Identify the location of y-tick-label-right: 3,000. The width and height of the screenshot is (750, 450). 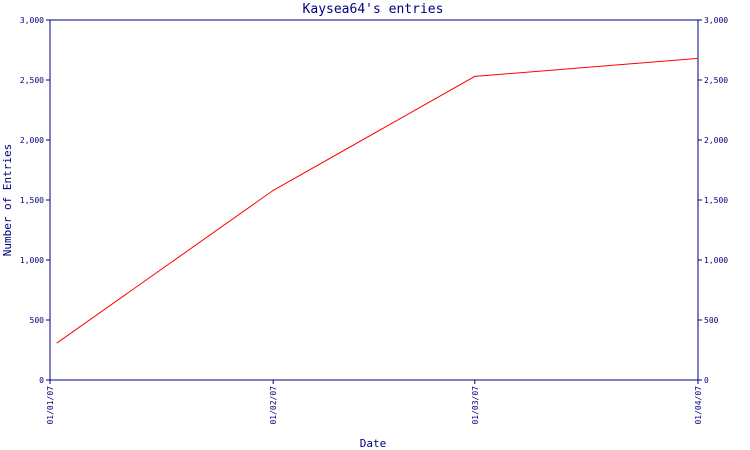
(716, 20).